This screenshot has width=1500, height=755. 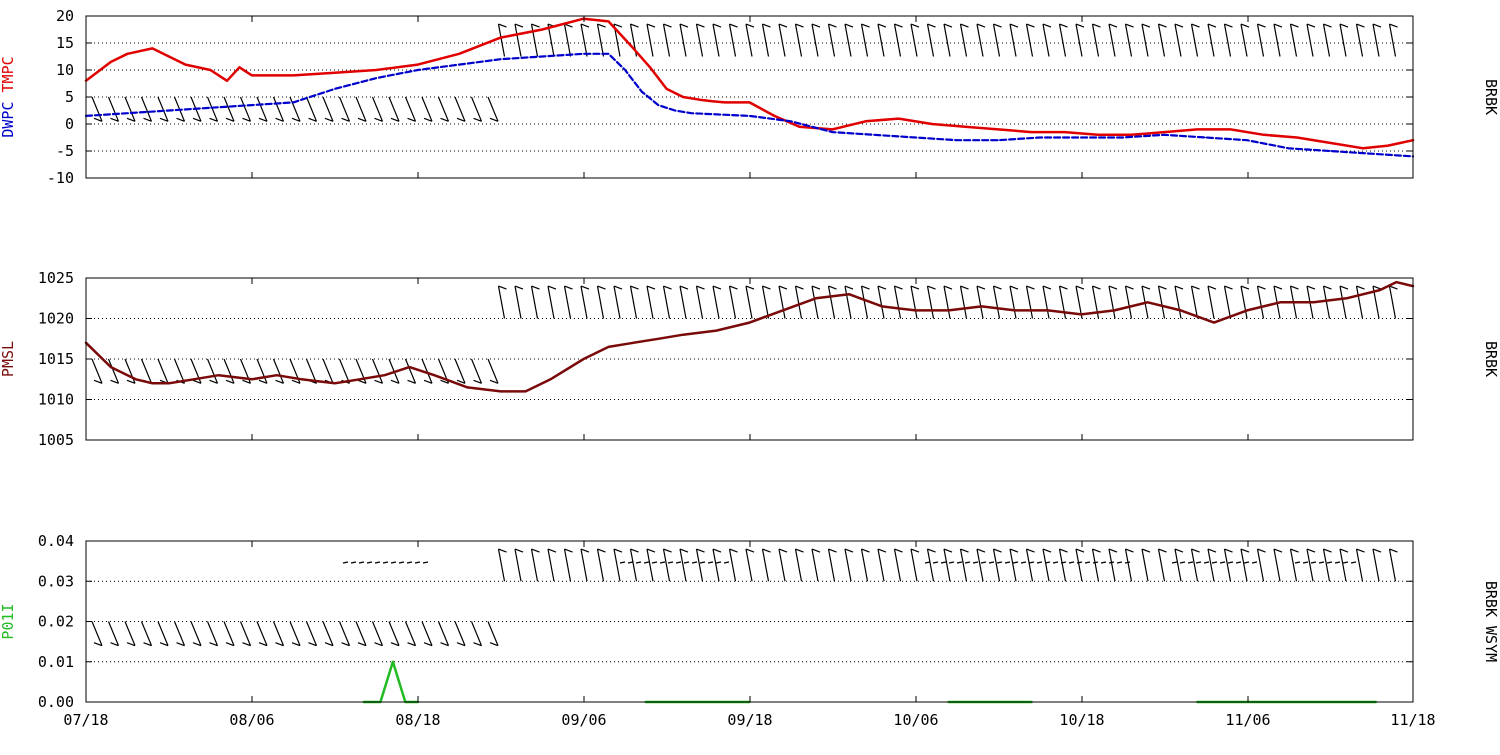 I want to click on y-axis-label-part: TMPC, so click(x=8, y=78).